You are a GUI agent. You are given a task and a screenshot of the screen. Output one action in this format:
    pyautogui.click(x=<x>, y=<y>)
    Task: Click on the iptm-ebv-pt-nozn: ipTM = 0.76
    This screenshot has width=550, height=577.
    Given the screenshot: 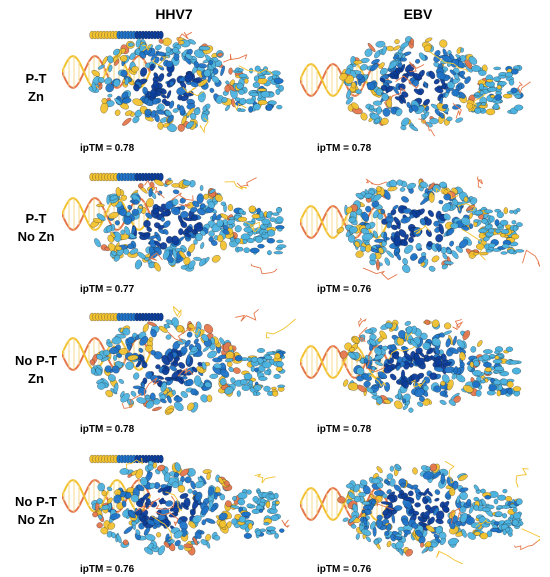 What is the action you would take?
    pyautogui.click(x=344, y=289)
    